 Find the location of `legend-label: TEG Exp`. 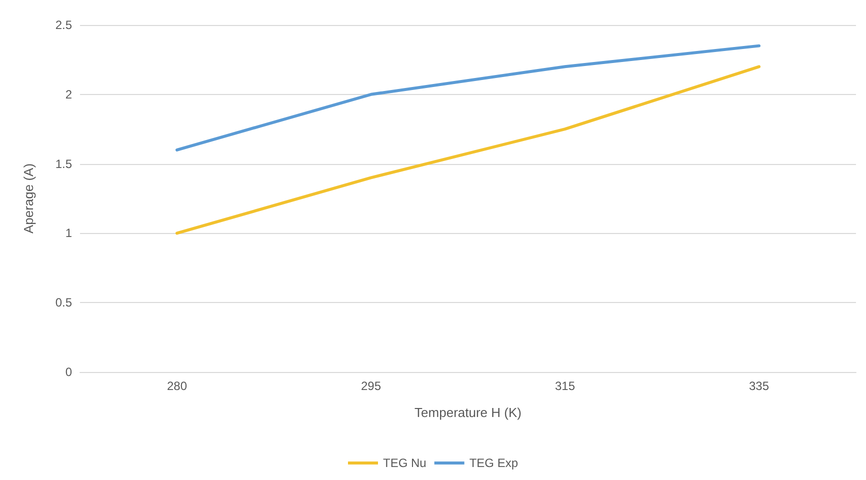

legend-label: TEG Exp is located at coordinates (493, 463).